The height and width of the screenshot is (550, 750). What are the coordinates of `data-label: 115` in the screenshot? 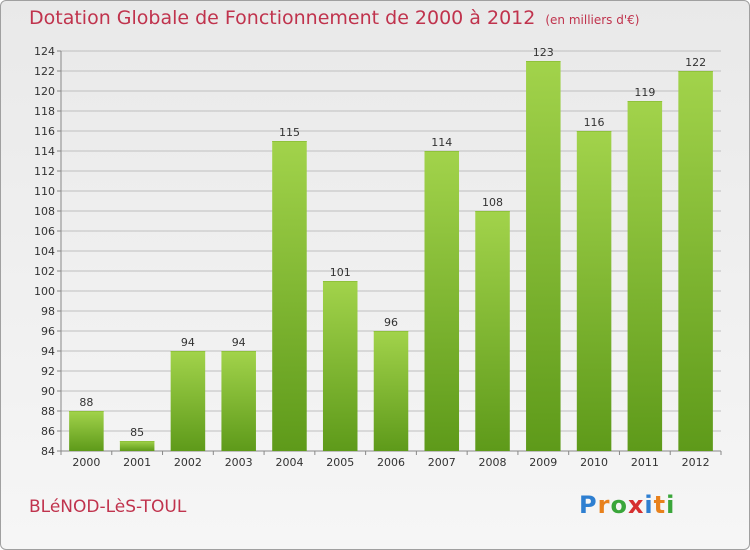 It's located at (289, 132).